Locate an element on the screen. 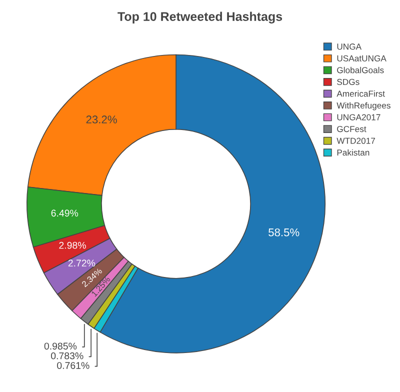 The width and height of the screenshot is (400, 392). legend-label: GCFest is located at coordinates (351, 129).